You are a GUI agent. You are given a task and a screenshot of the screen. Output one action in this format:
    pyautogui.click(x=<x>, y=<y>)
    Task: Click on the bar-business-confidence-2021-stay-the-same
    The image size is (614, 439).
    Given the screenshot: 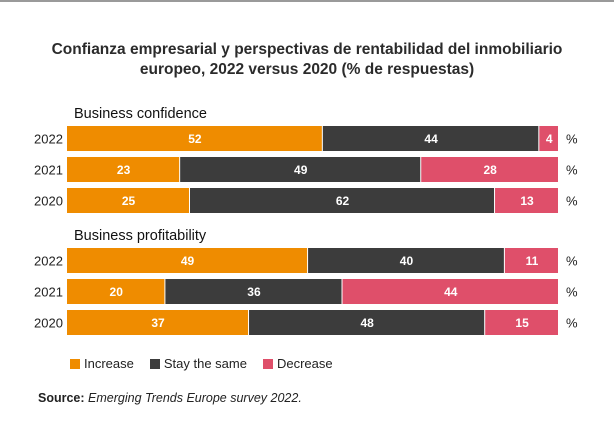 What is the action you would take?
    pyautogui.click(x=300, y=169)
    